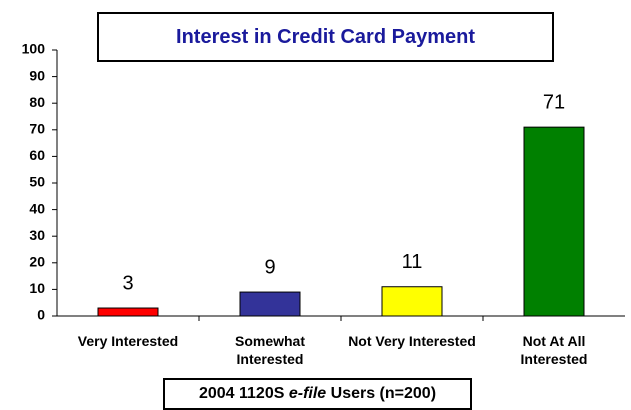 This screenshot has height=410, width=631. I want to click on y-tick-label: 30, so click(37, 235).